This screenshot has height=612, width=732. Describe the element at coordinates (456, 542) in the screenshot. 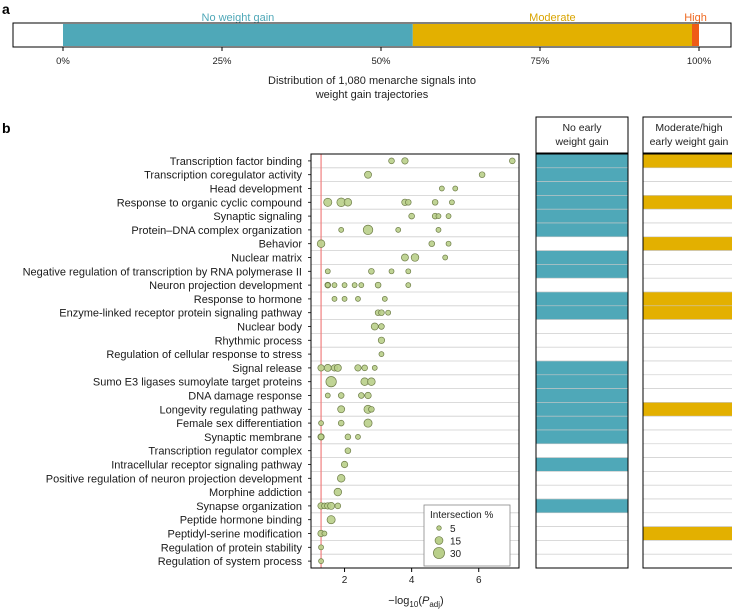

I see `legend-label-1: 15` at that location.